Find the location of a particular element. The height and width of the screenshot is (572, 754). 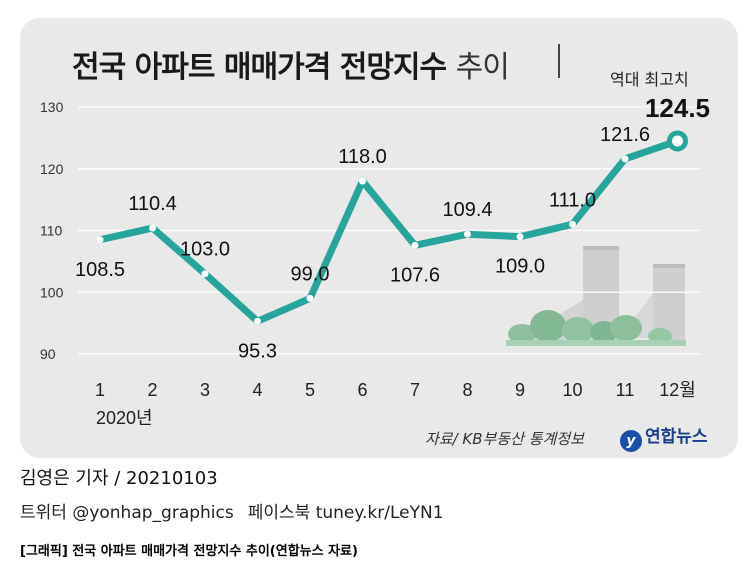

data-point-max is located at coordinates (677, 141).